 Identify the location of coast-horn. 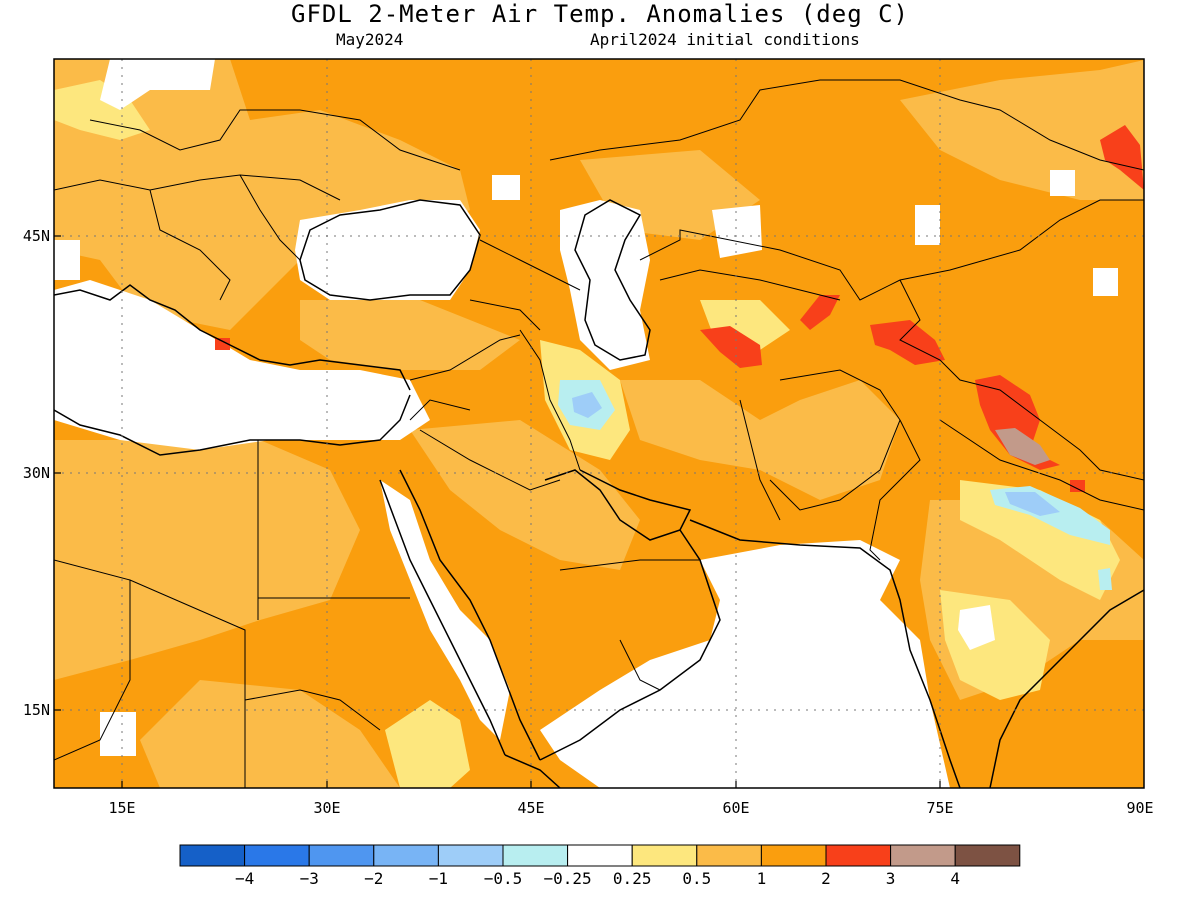
(532, 771).